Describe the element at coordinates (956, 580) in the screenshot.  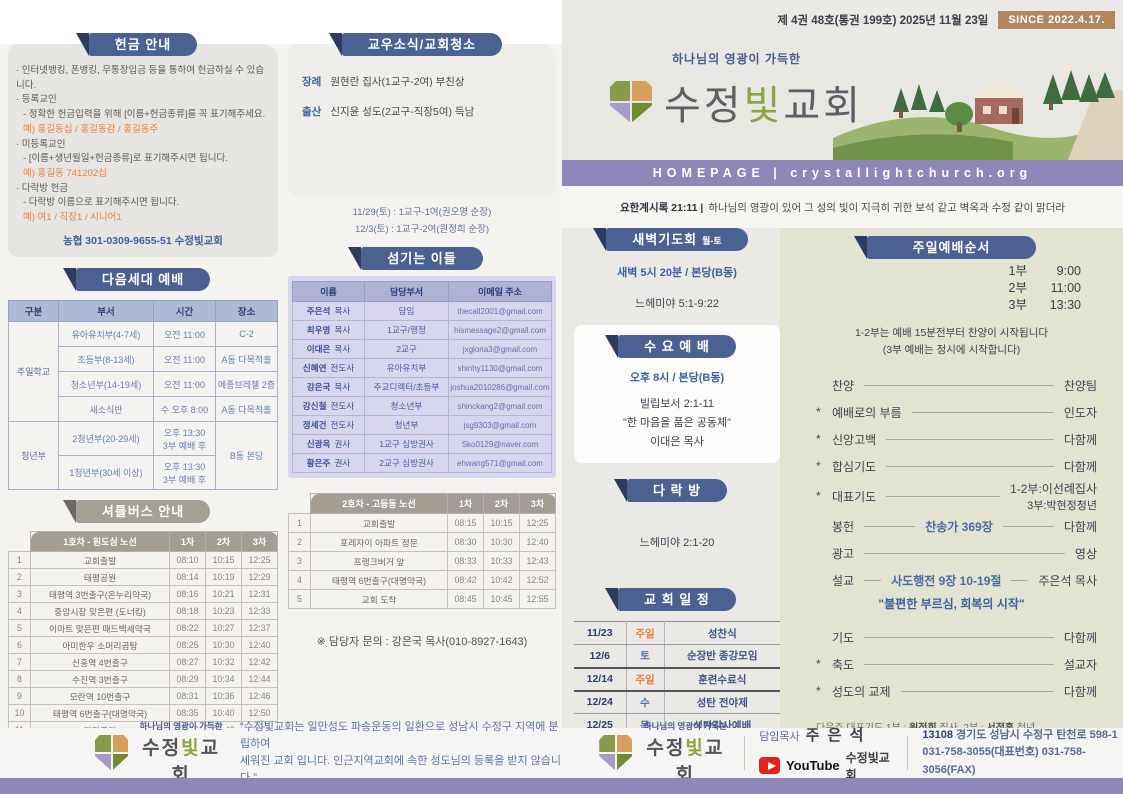
I see `worship-item: 설교 사도행전 9장 10-19절 주은석 목사` at that location.